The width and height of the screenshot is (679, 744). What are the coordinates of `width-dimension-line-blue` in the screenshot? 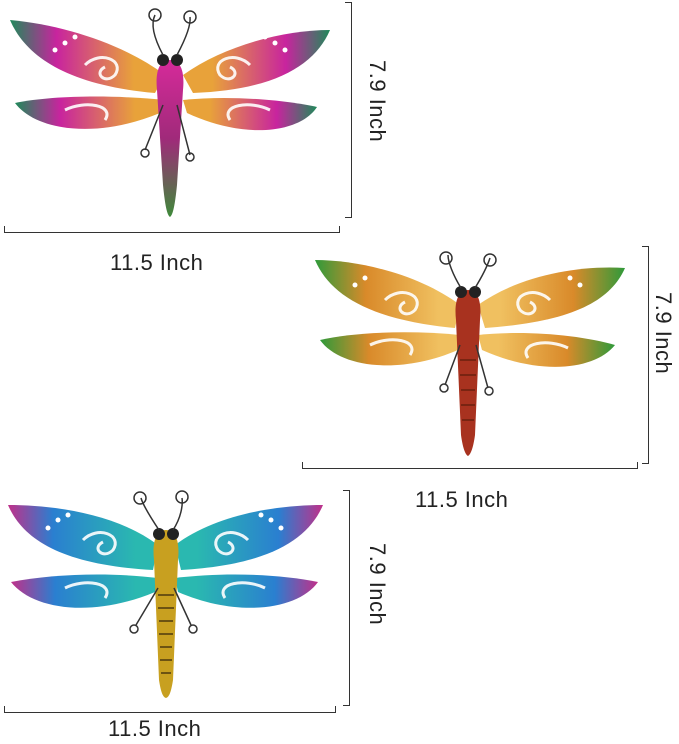 It's located at (170, 709).